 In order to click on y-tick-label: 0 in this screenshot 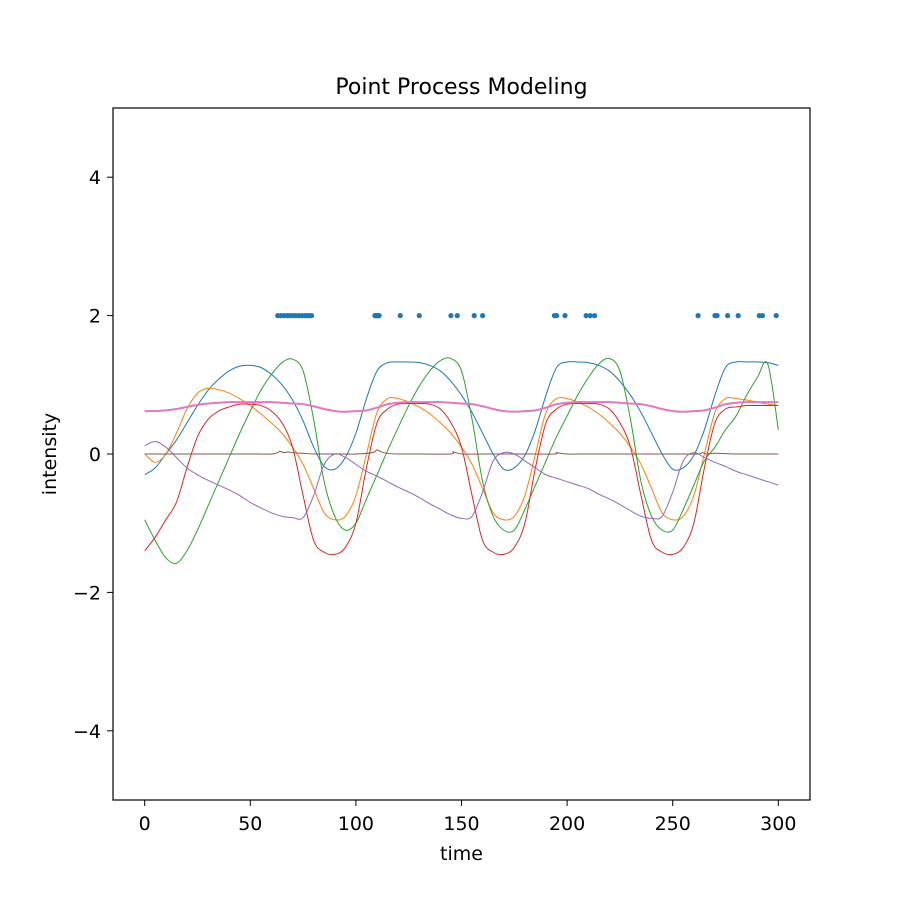, I will do `click(95, 455)`.